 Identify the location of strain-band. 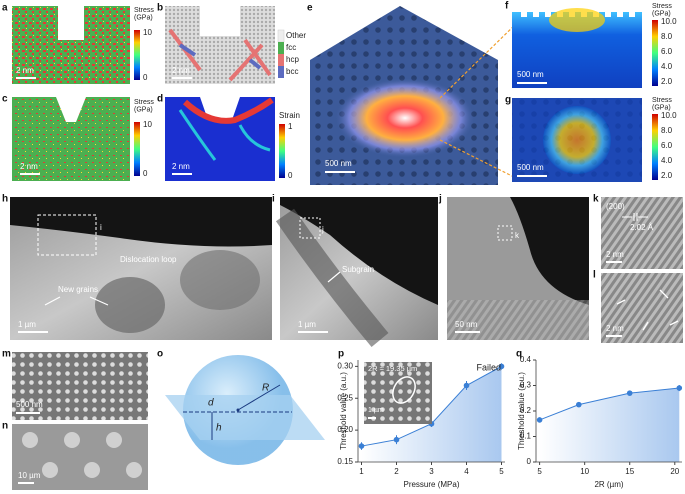
(228, 110).